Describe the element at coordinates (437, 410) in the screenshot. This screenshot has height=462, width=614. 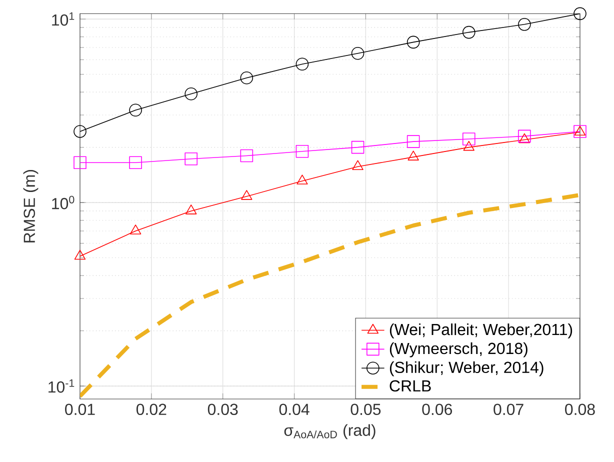
I see `x-tick-label: 0.06` at that location.